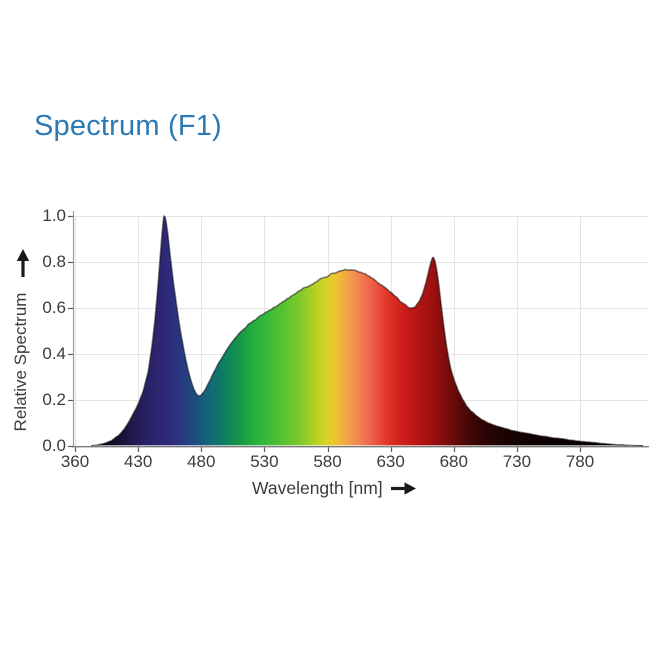 The height and width of the screenshot is (657, 655). I want to click on x-tick-label: 430, so click(138, 461).